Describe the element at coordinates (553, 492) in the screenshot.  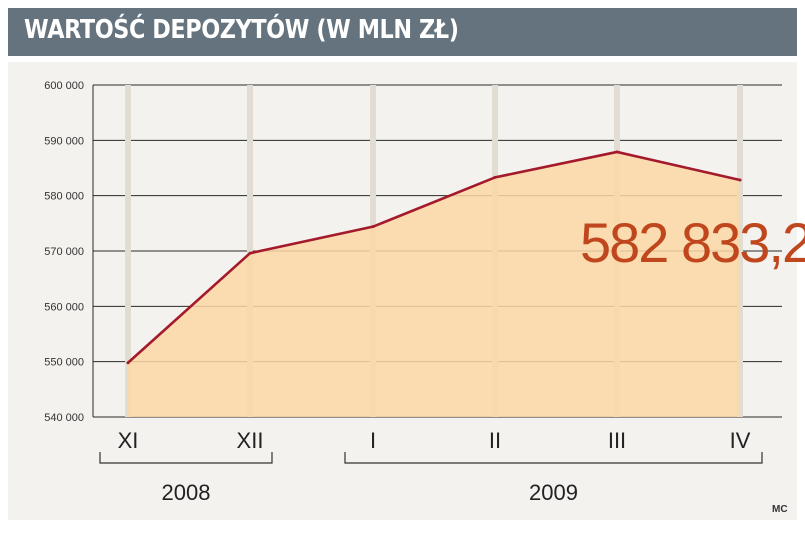
I see `year-label: 2009` at that location.